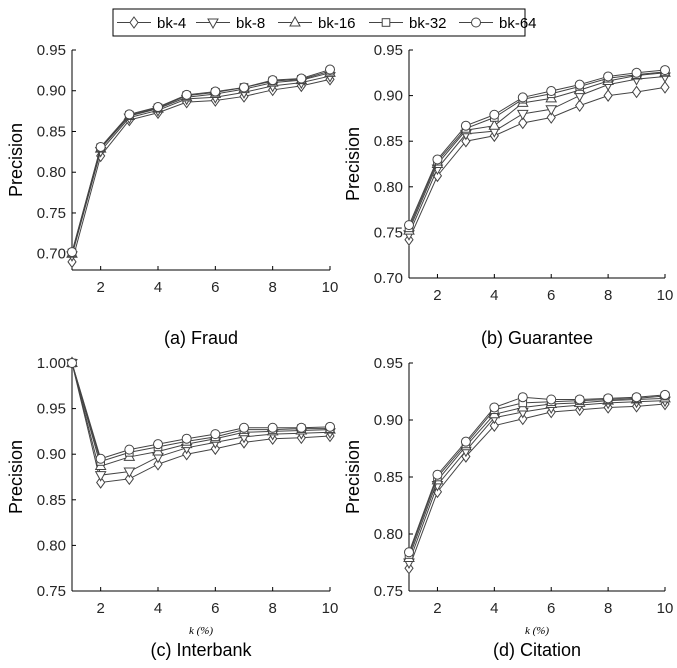 This screenshot has width=677, height=668. Describe the element at coordinates (51, 254) in the screenshot. I see `fraud-y-tick-label: 0.70` at that location.